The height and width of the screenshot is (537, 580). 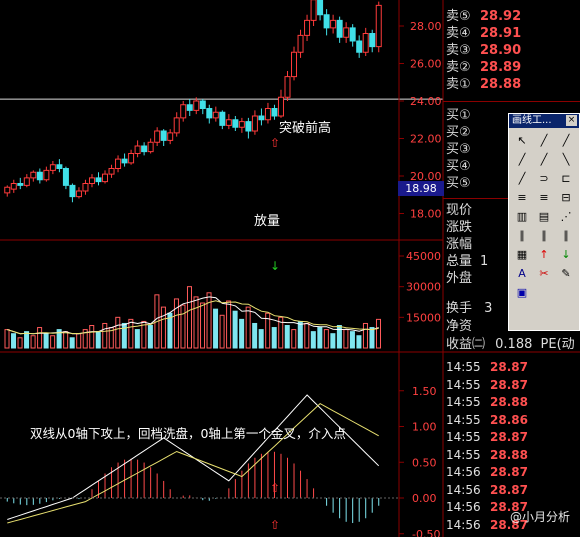 I want to click on buy-row: 买⑤, so click(x=460, y=183).